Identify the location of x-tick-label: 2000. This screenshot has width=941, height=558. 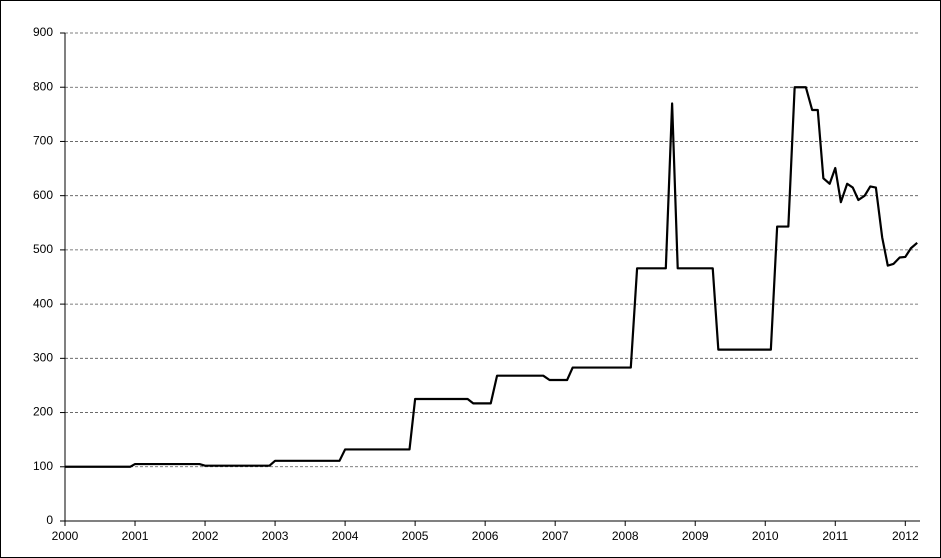
(65, 536).